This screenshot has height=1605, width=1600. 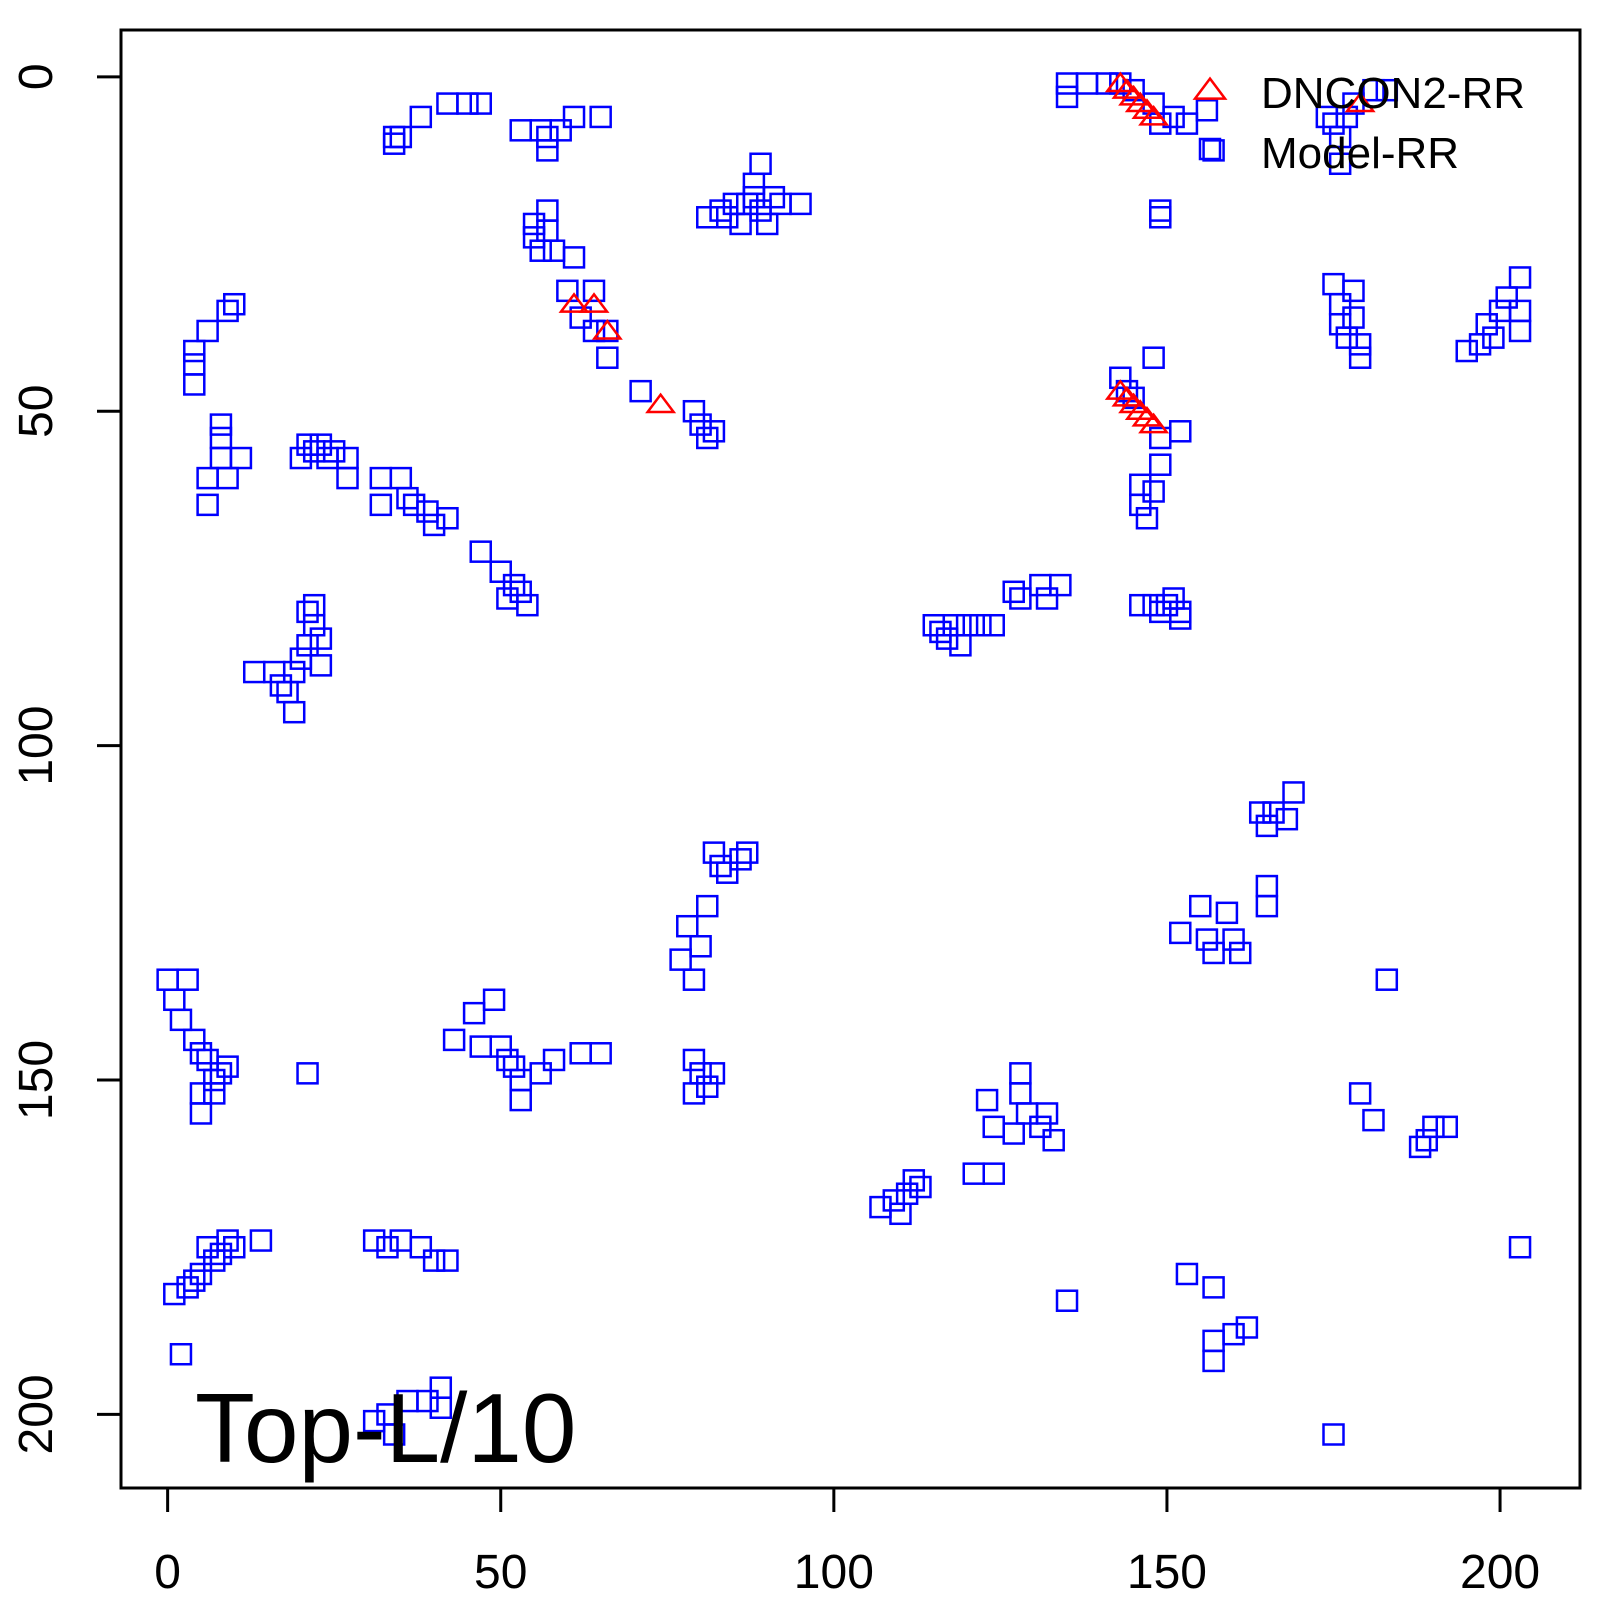 I want to click on y-axis: 0 50 100 150 200, so click(x=66, y=758).